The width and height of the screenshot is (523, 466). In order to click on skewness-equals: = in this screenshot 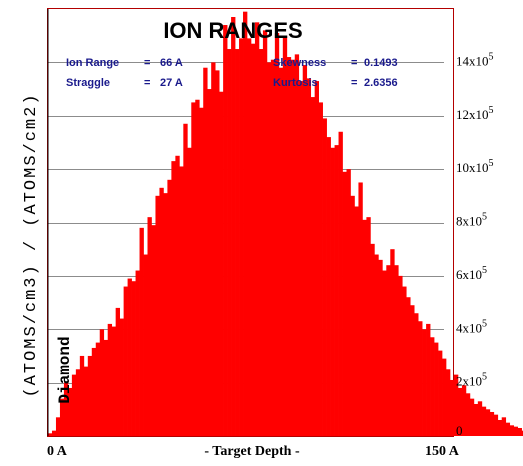, I will do `click(354, 63)`.